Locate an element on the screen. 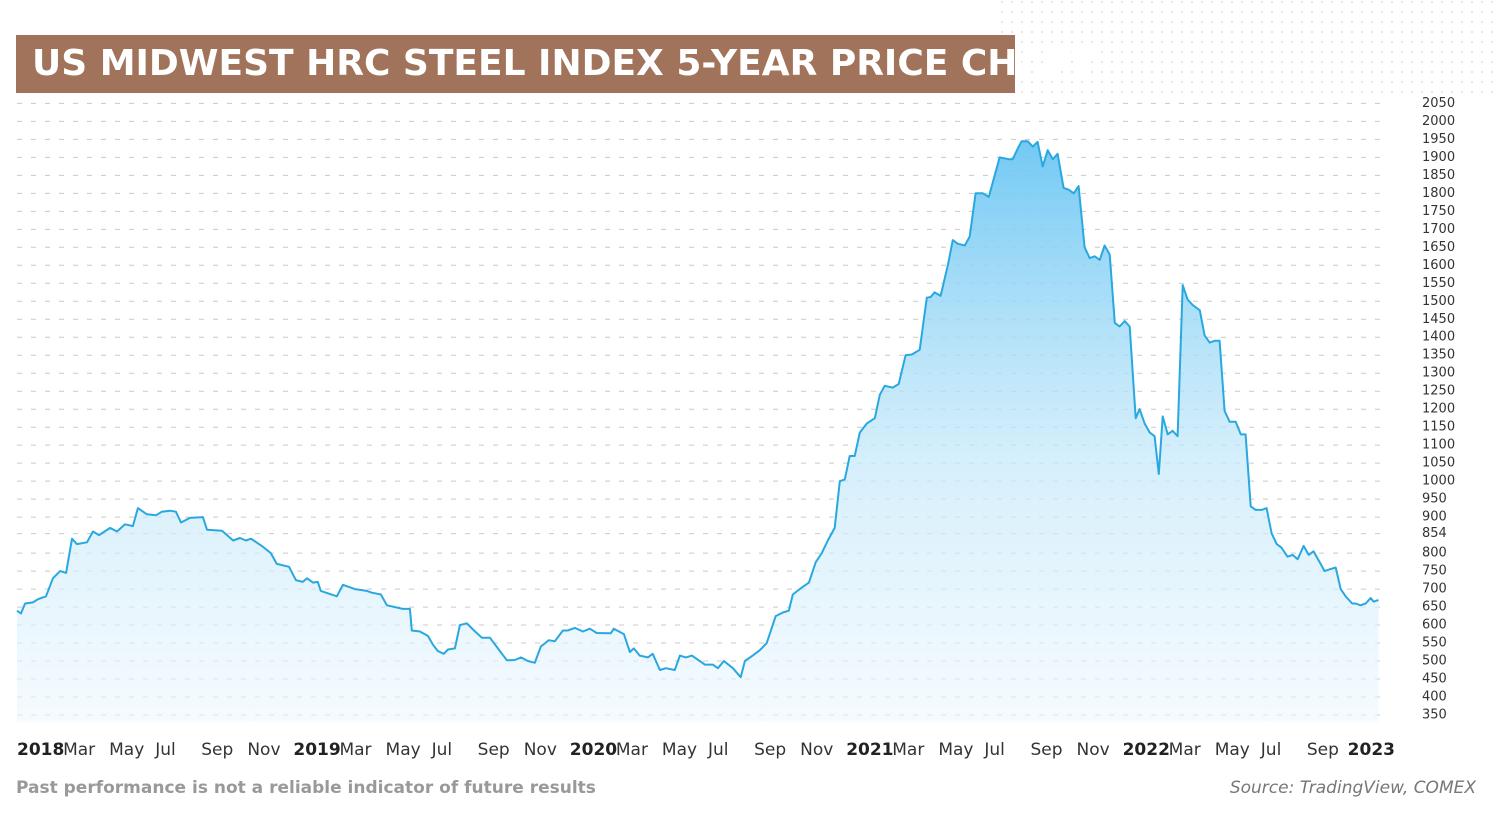 The width and height of the screenshot is (1500, 816). y-tick-label: 2000 is located at coordinates (1438, 121).